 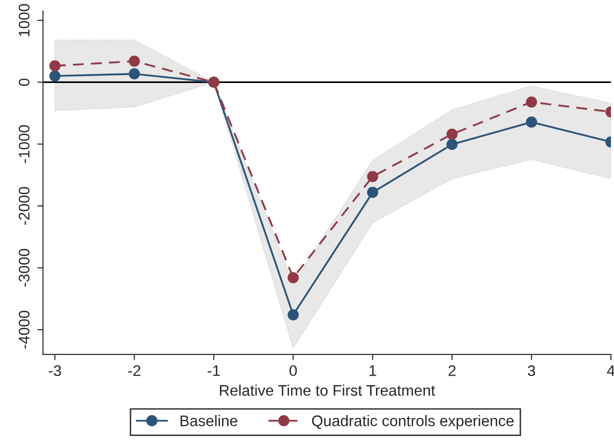 What do you see at coordinates (413, 422) in the screenshot?
I see `legend-label: Quadratic controls experience` at bounding box center [413, 422].